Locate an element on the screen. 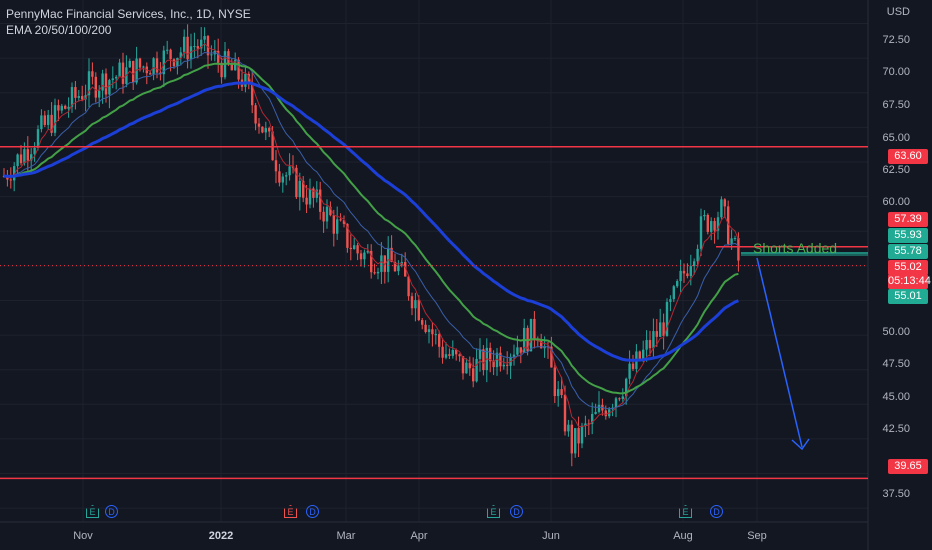 The image size is (932, 550). y-tick-label: 45.00 is located at coordinates (896, 397).